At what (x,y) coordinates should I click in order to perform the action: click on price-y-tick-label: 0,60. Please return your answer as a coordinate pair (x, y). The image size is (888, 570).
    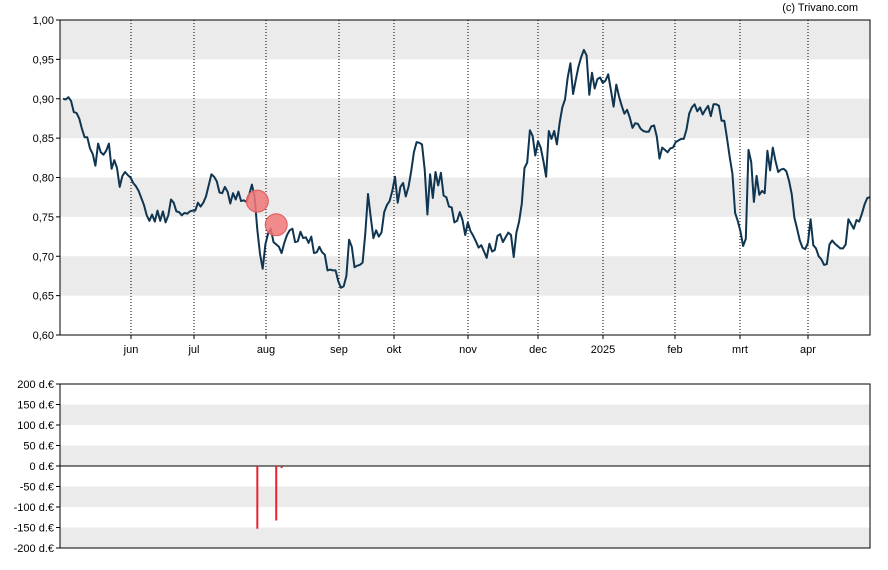
    Looking at the image, I should click on (43, 336).